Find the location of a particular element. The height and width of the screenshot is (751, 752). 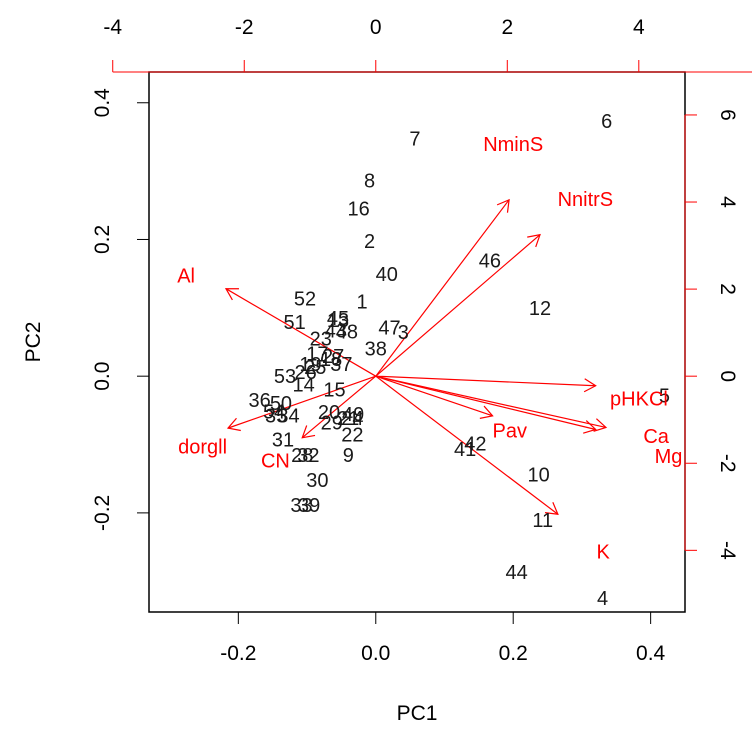

observation-label: 25 is located at coordinates (315, 368).